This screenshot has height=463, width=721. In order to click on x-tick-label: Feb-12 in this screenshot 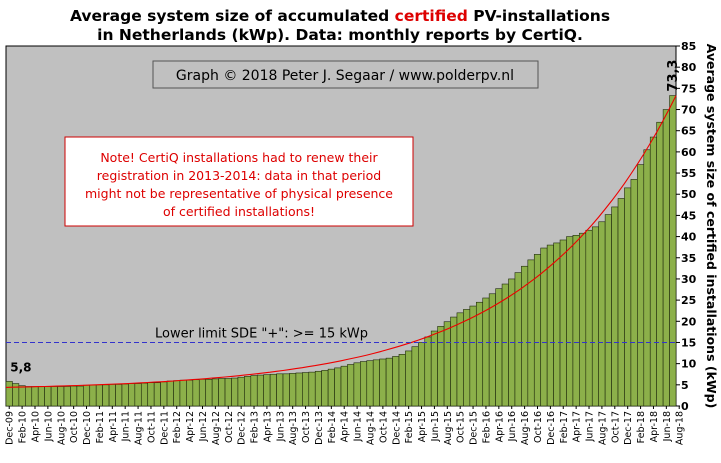, I will do `click(177, 427)`.